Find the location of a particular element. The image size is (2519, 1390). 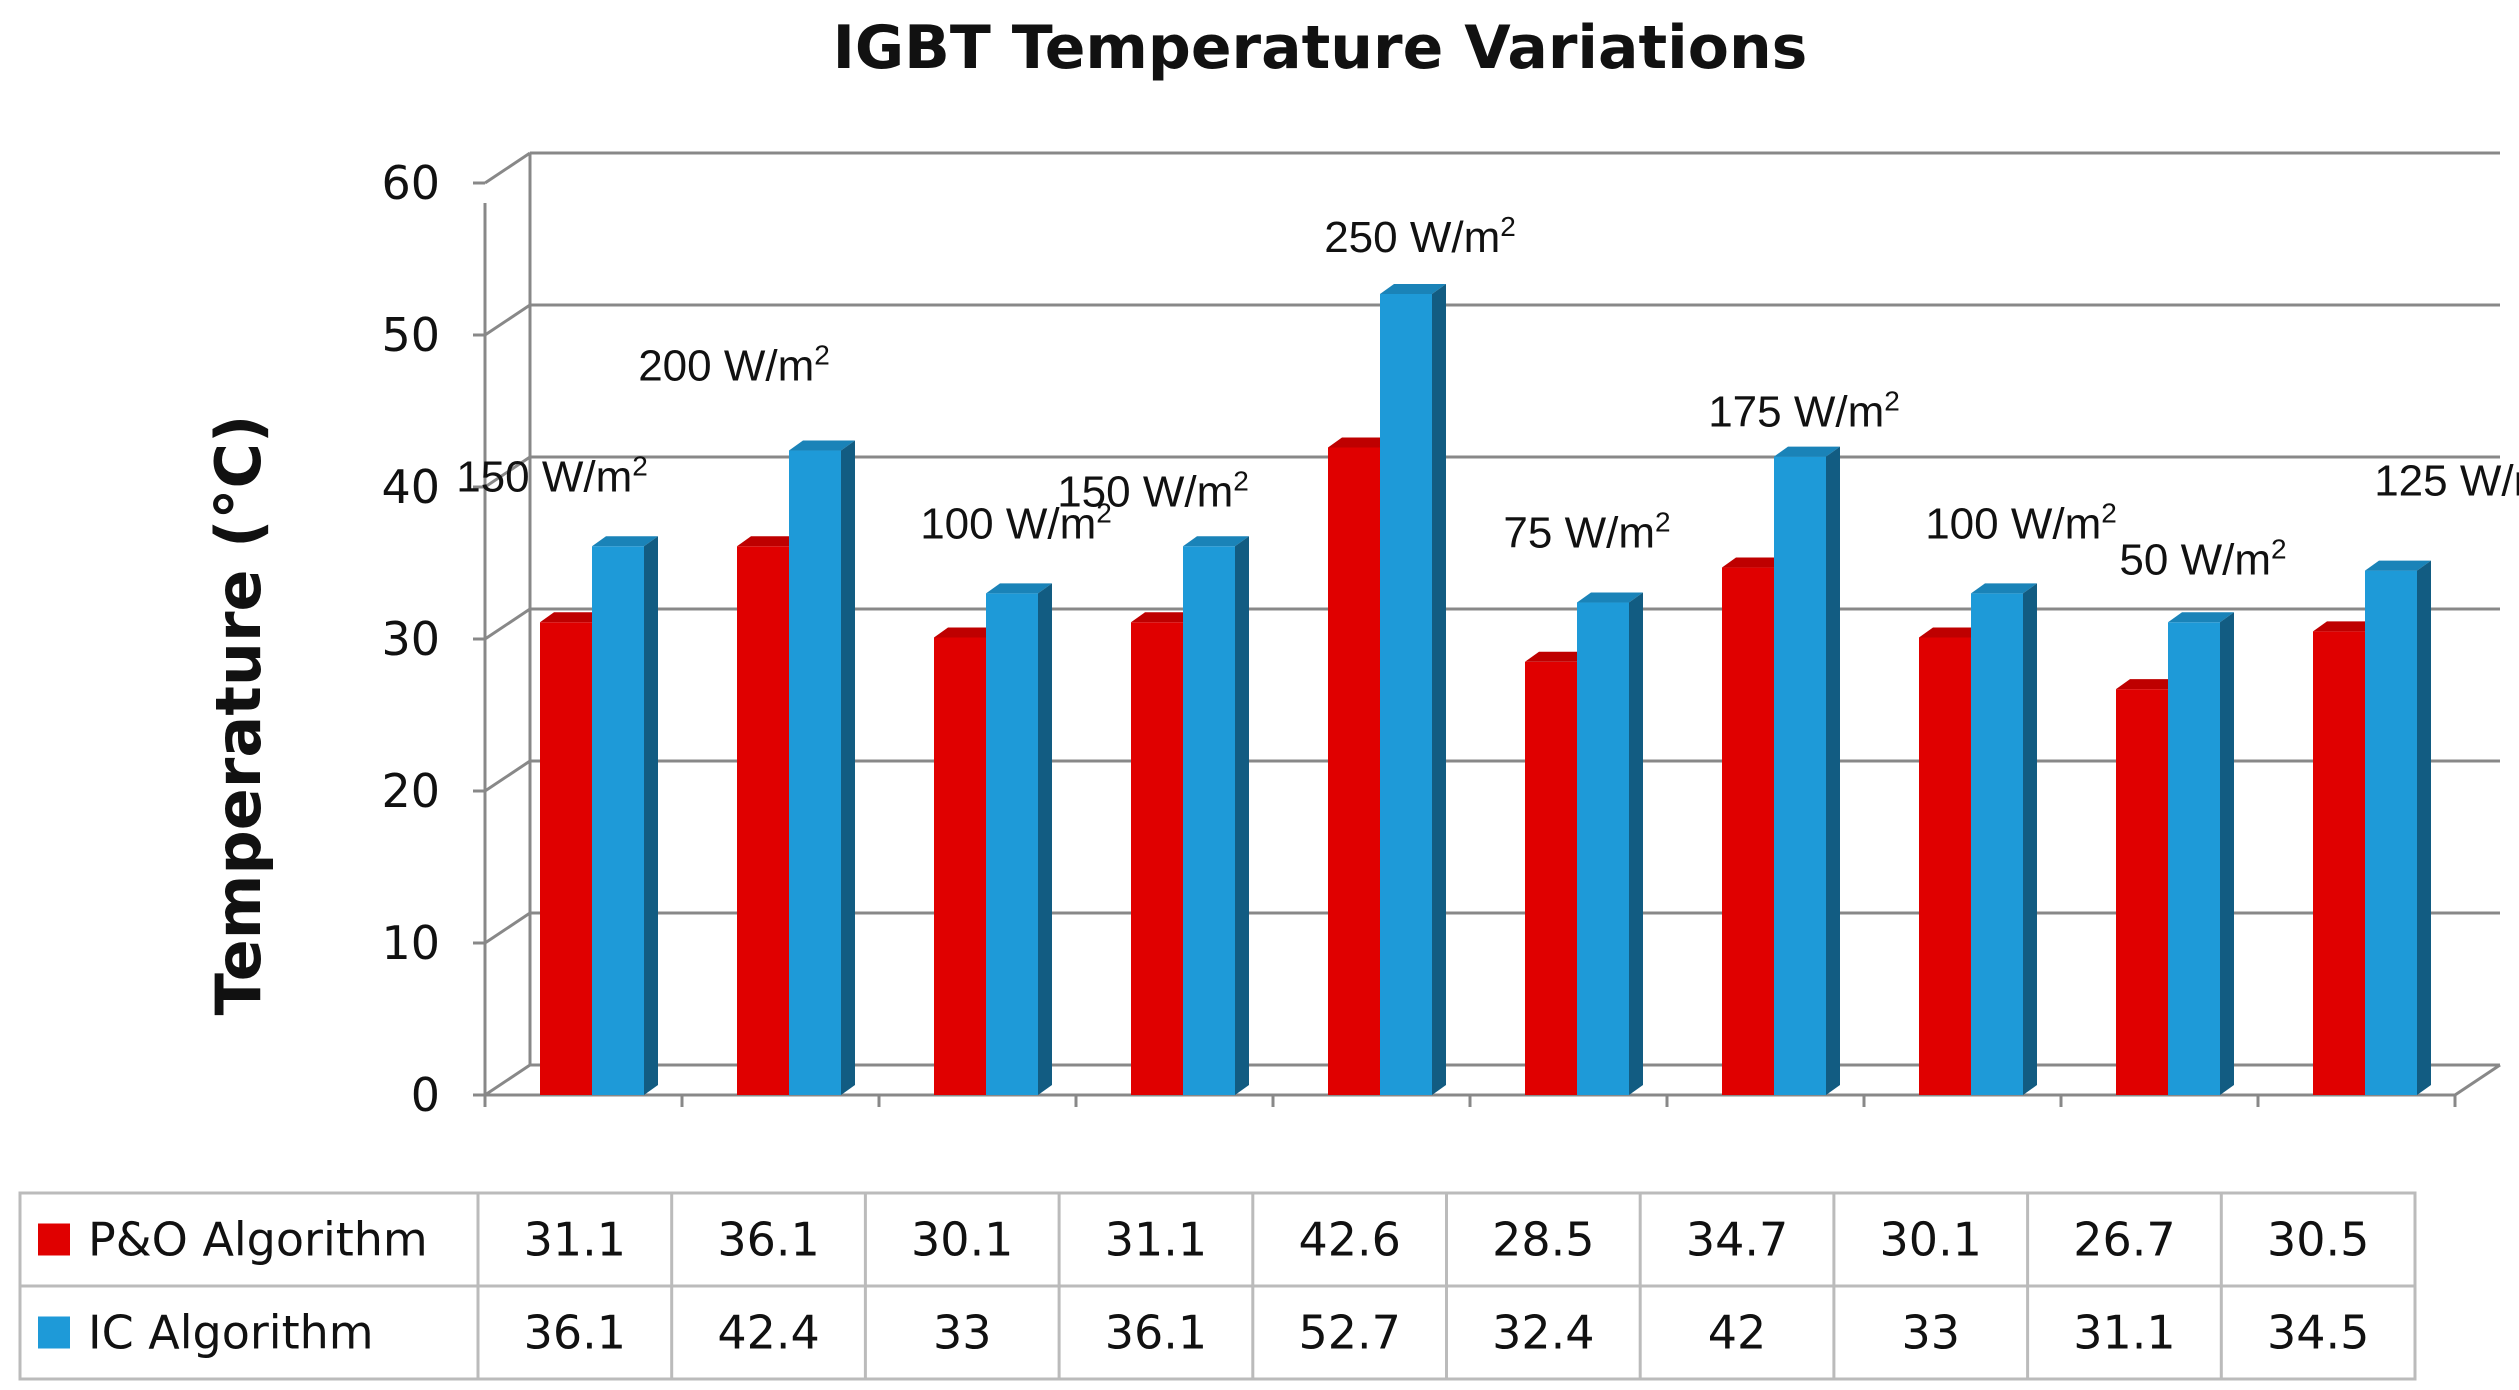

y-axis-label: Temperature (°C) is located at coordinates (238, 715).